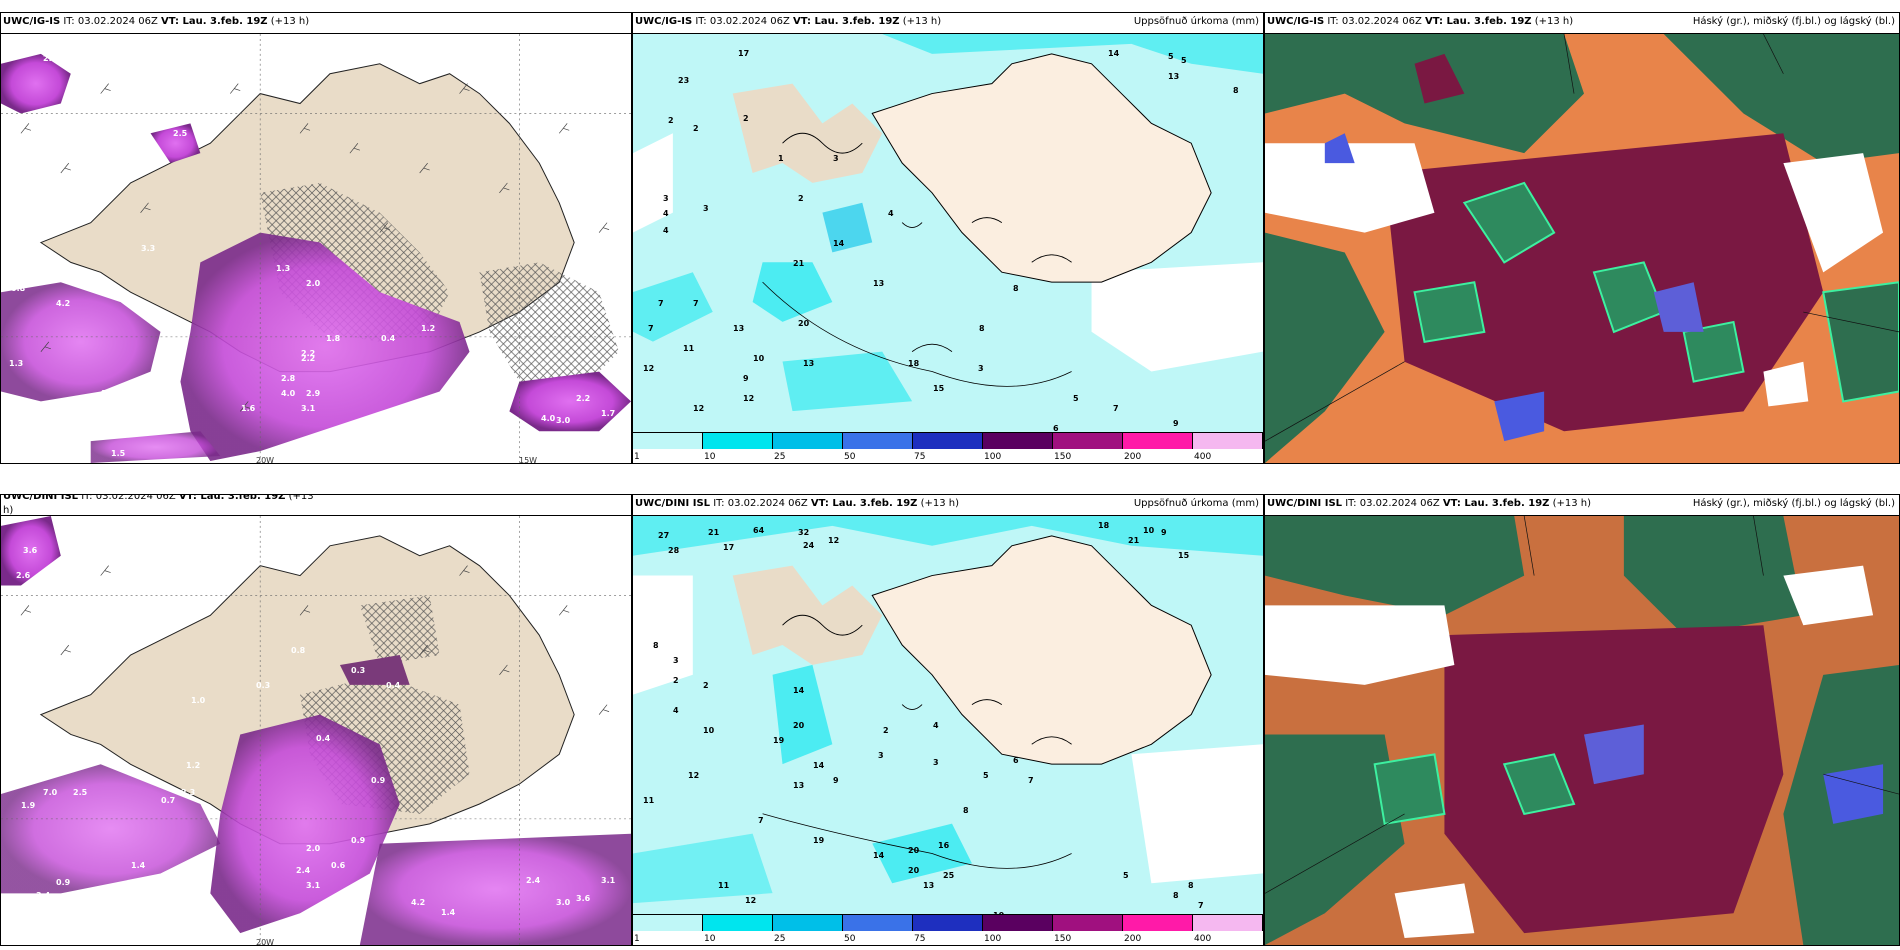 The image size is (1900, 950). I want to click on wind-label: 1.5, so click(168, 318).